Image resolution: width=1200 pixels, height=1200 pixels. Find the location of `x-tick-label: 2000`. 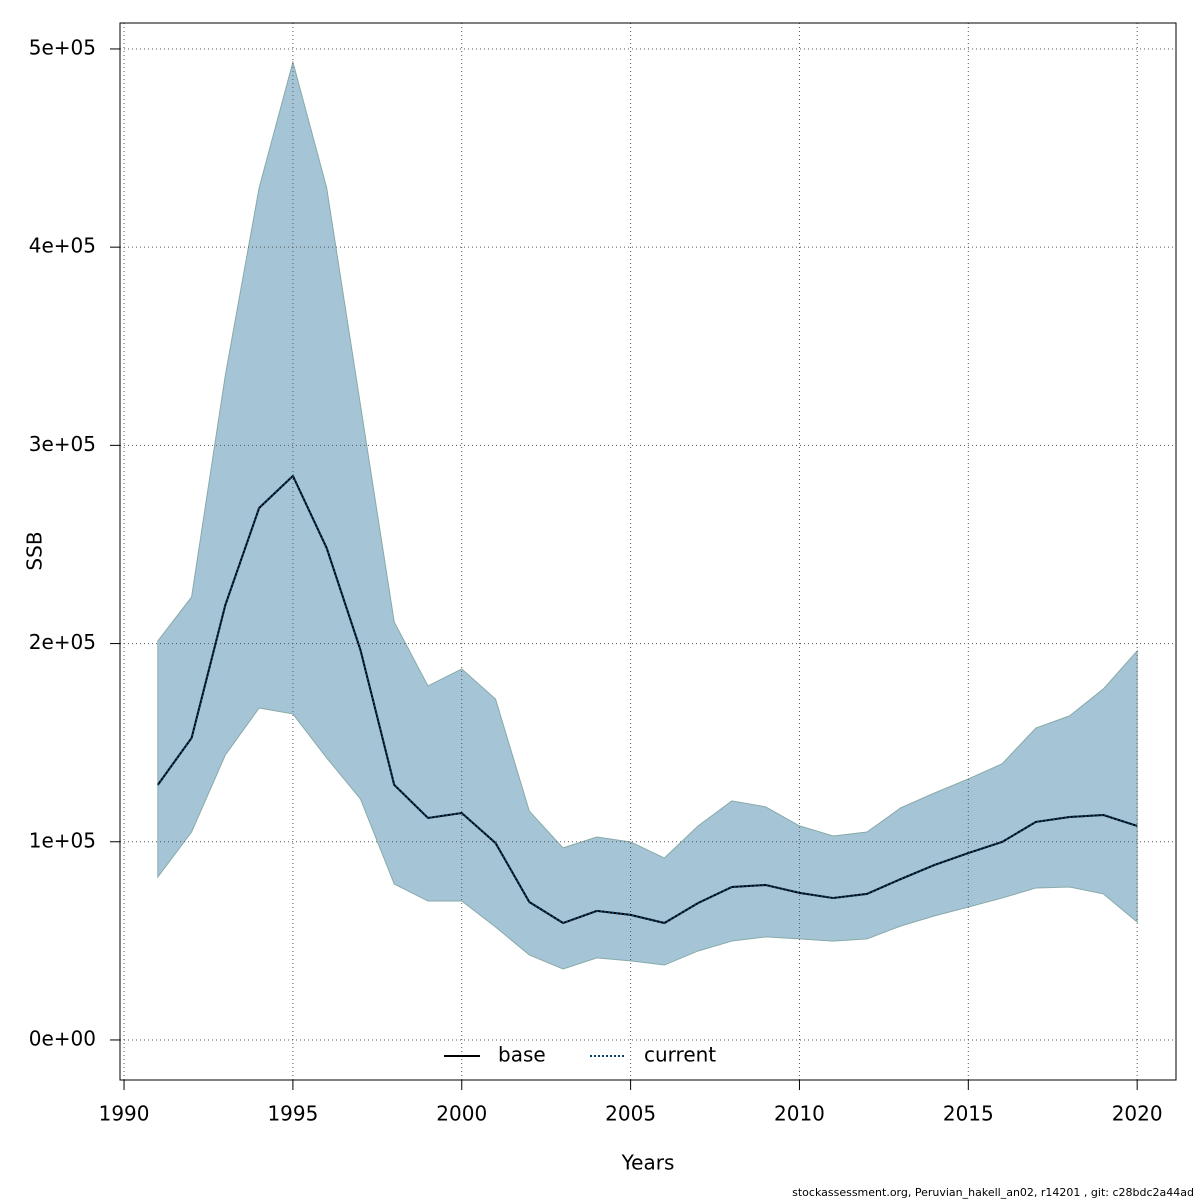

x-tick-label: 2000 is located at coordinates (461, 1114).